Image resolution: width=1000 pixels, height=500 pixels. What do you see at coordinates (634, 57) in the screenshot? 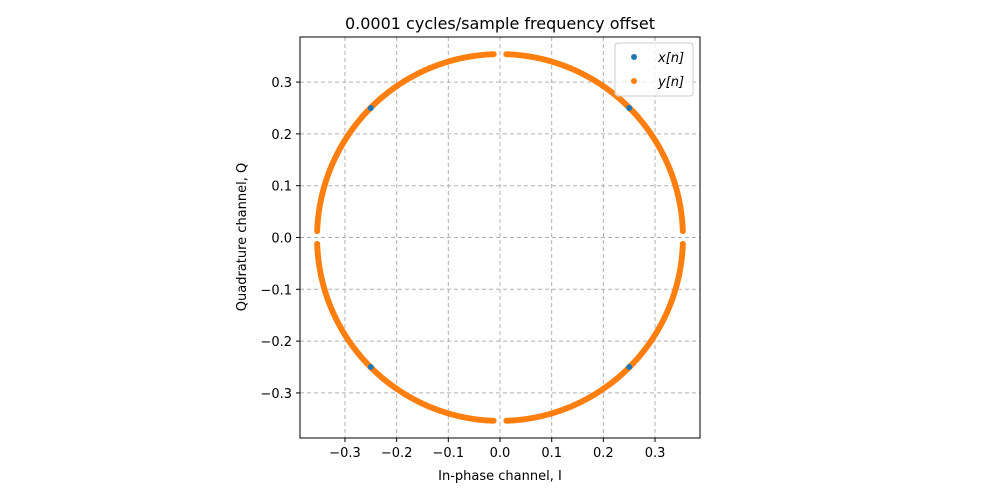
I see `legend-marker-x` at bounding box center [634, 57].